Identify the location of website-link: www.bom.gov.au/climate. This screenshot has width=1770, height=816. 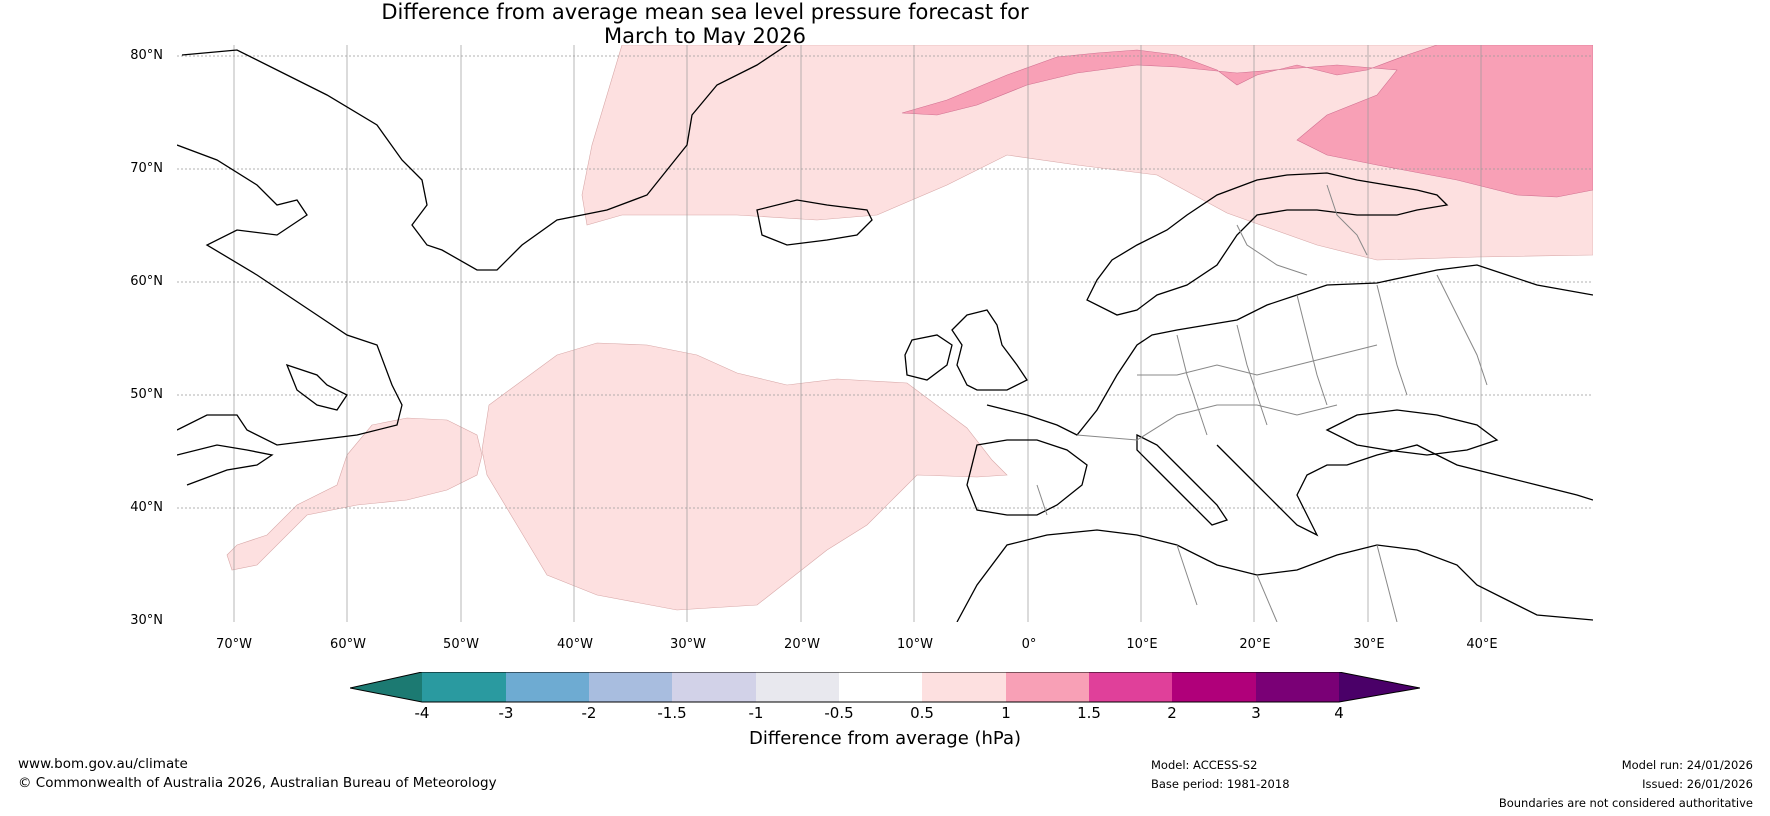
(103, 764).